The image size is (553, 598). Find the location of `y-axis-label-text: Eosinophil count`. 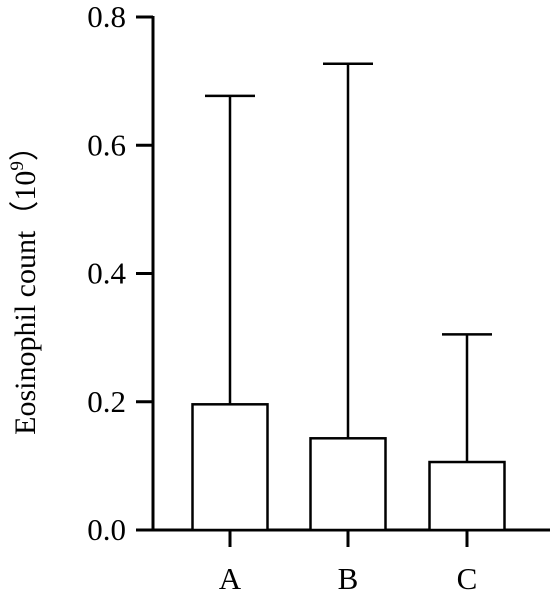

y-axis-label-text: Eosinophil count is located at coordinates (25, 332).